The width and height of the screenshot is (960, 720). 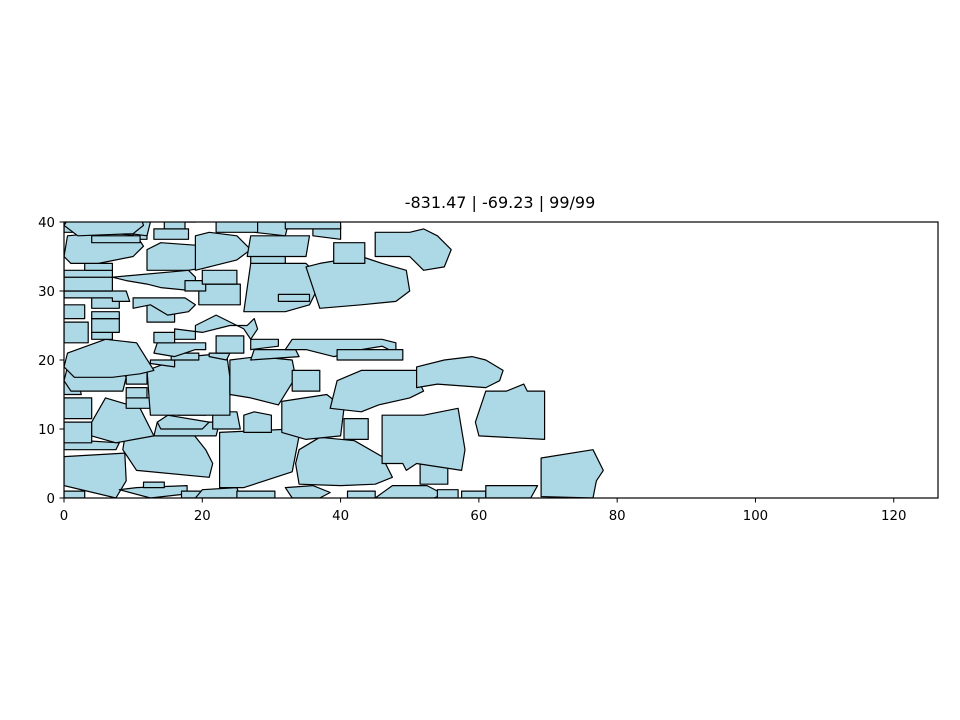 I want to click on x-tick-label-120: 120, so click(x=893, y=516).